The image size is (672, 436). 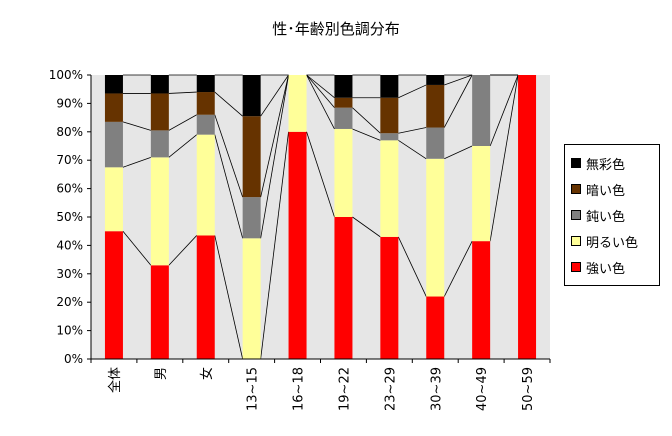 I want to click on y-tick-label: 0%, so click(x=73, y=359).